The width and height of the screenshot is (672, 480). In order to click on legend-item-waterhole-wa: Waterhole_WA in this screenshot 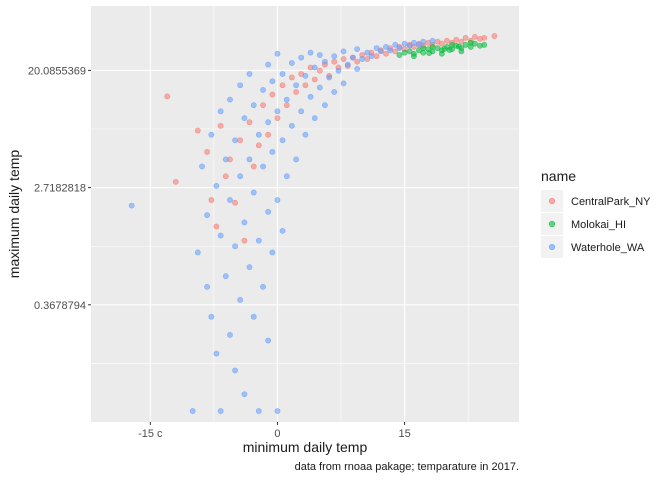, I will do `click(593, 247)`.